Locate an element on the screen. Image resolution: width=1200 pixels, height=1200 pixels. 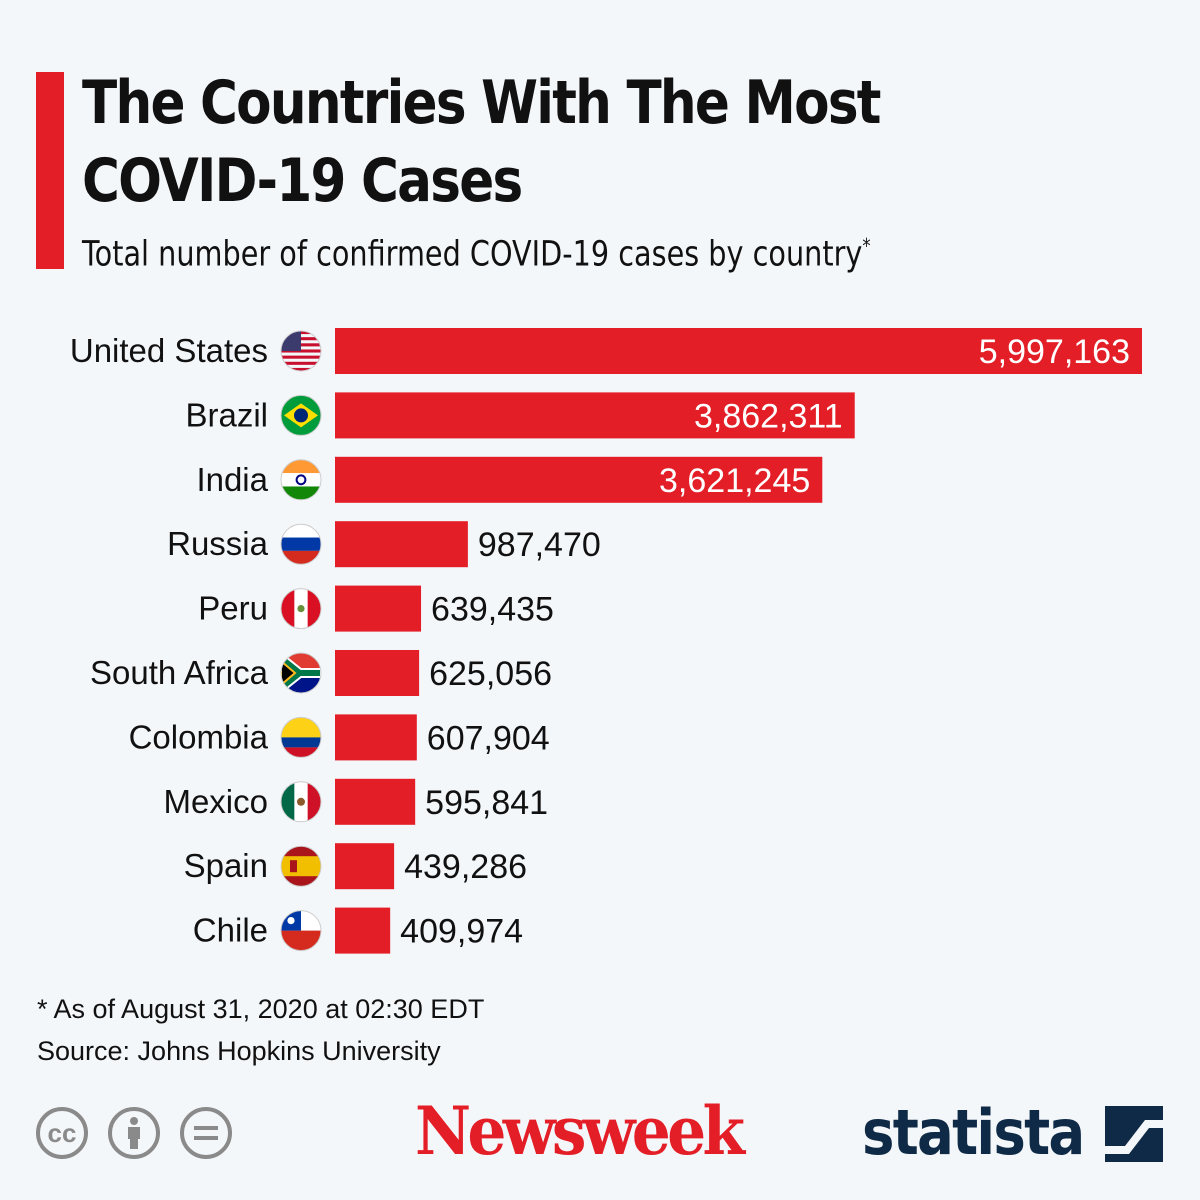
spain-flag-icon is located at coordinates (301, 866).